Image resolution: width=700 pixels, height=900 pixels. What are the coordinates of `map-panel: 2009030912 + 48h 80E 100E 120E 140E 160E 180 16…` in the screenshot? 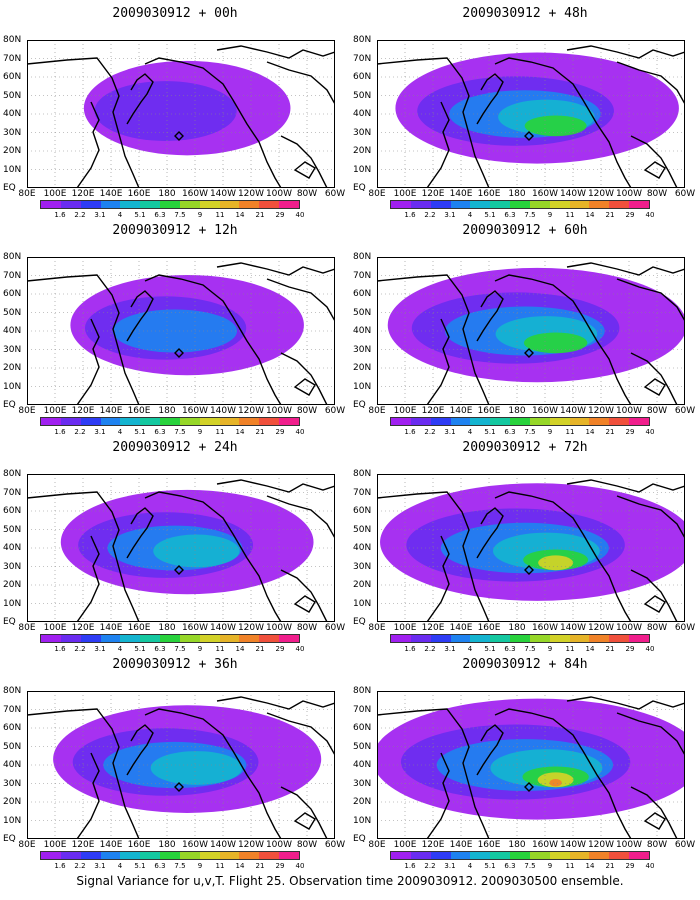 It's located at (524, 110).